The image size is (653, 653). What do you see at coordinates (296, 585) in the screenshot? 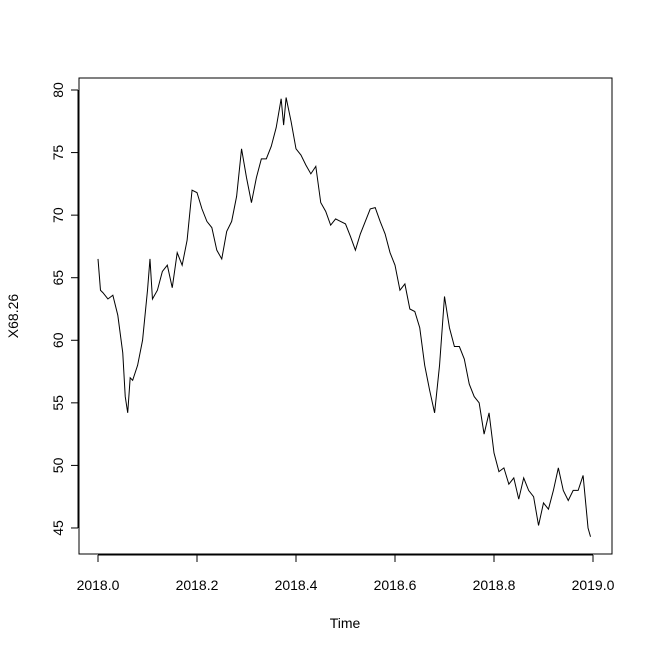
I see `x-tick-label: 2018.4` at bounding box center [296, 585].